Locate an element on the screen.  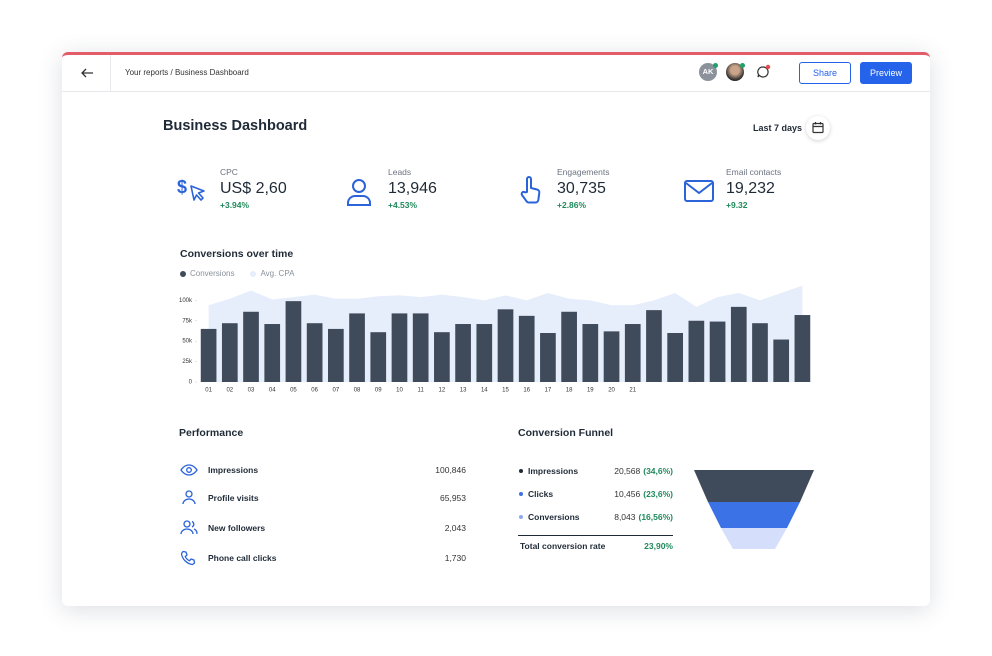
date-range: Last 7 days is located at coordinates (778, 128).